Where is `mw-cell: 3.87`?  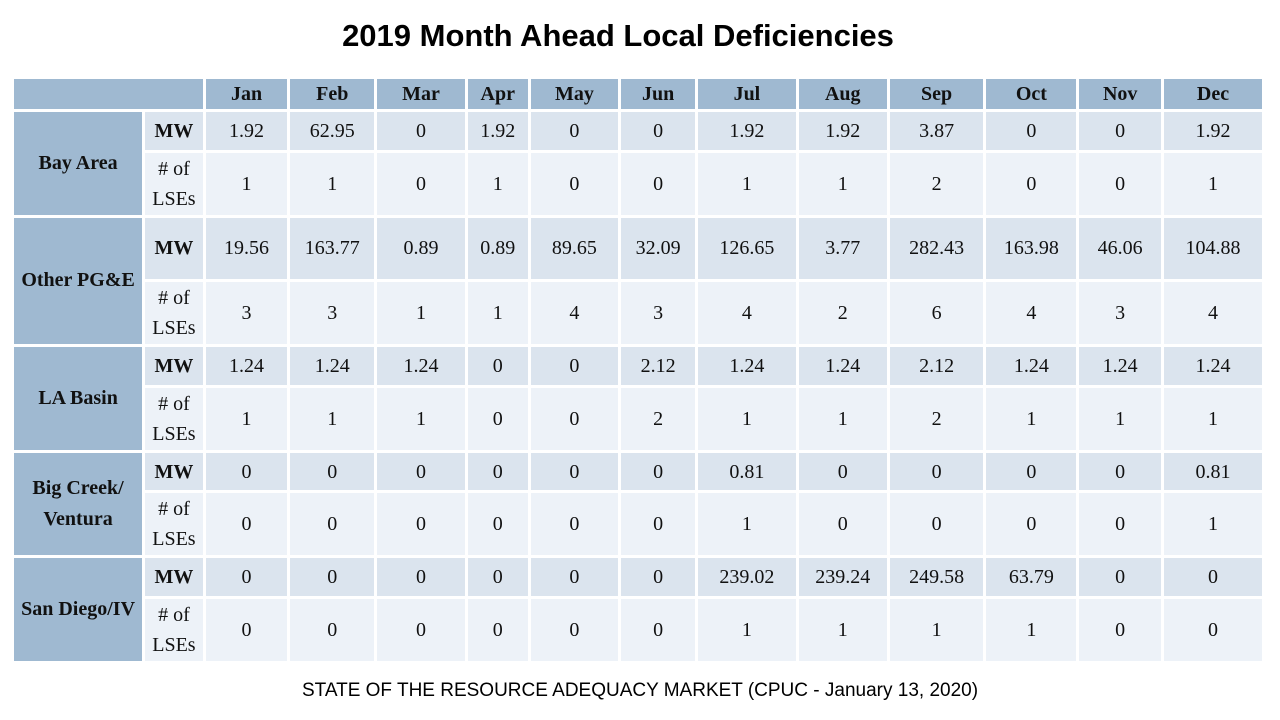 mw-cell: 3.87 is located at coordinates (936, 131).